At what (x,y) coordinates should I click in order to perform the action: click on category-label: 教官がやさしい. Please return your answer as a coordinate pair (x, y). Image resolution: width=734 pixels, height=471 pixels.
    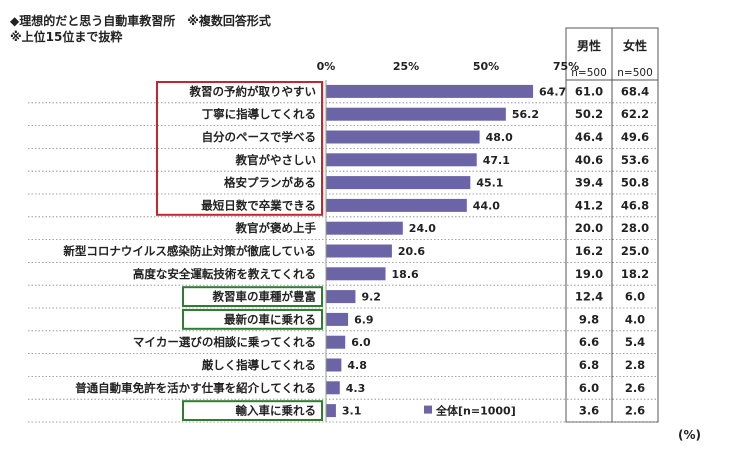
    Looking at the image, I should click on (276, 160).